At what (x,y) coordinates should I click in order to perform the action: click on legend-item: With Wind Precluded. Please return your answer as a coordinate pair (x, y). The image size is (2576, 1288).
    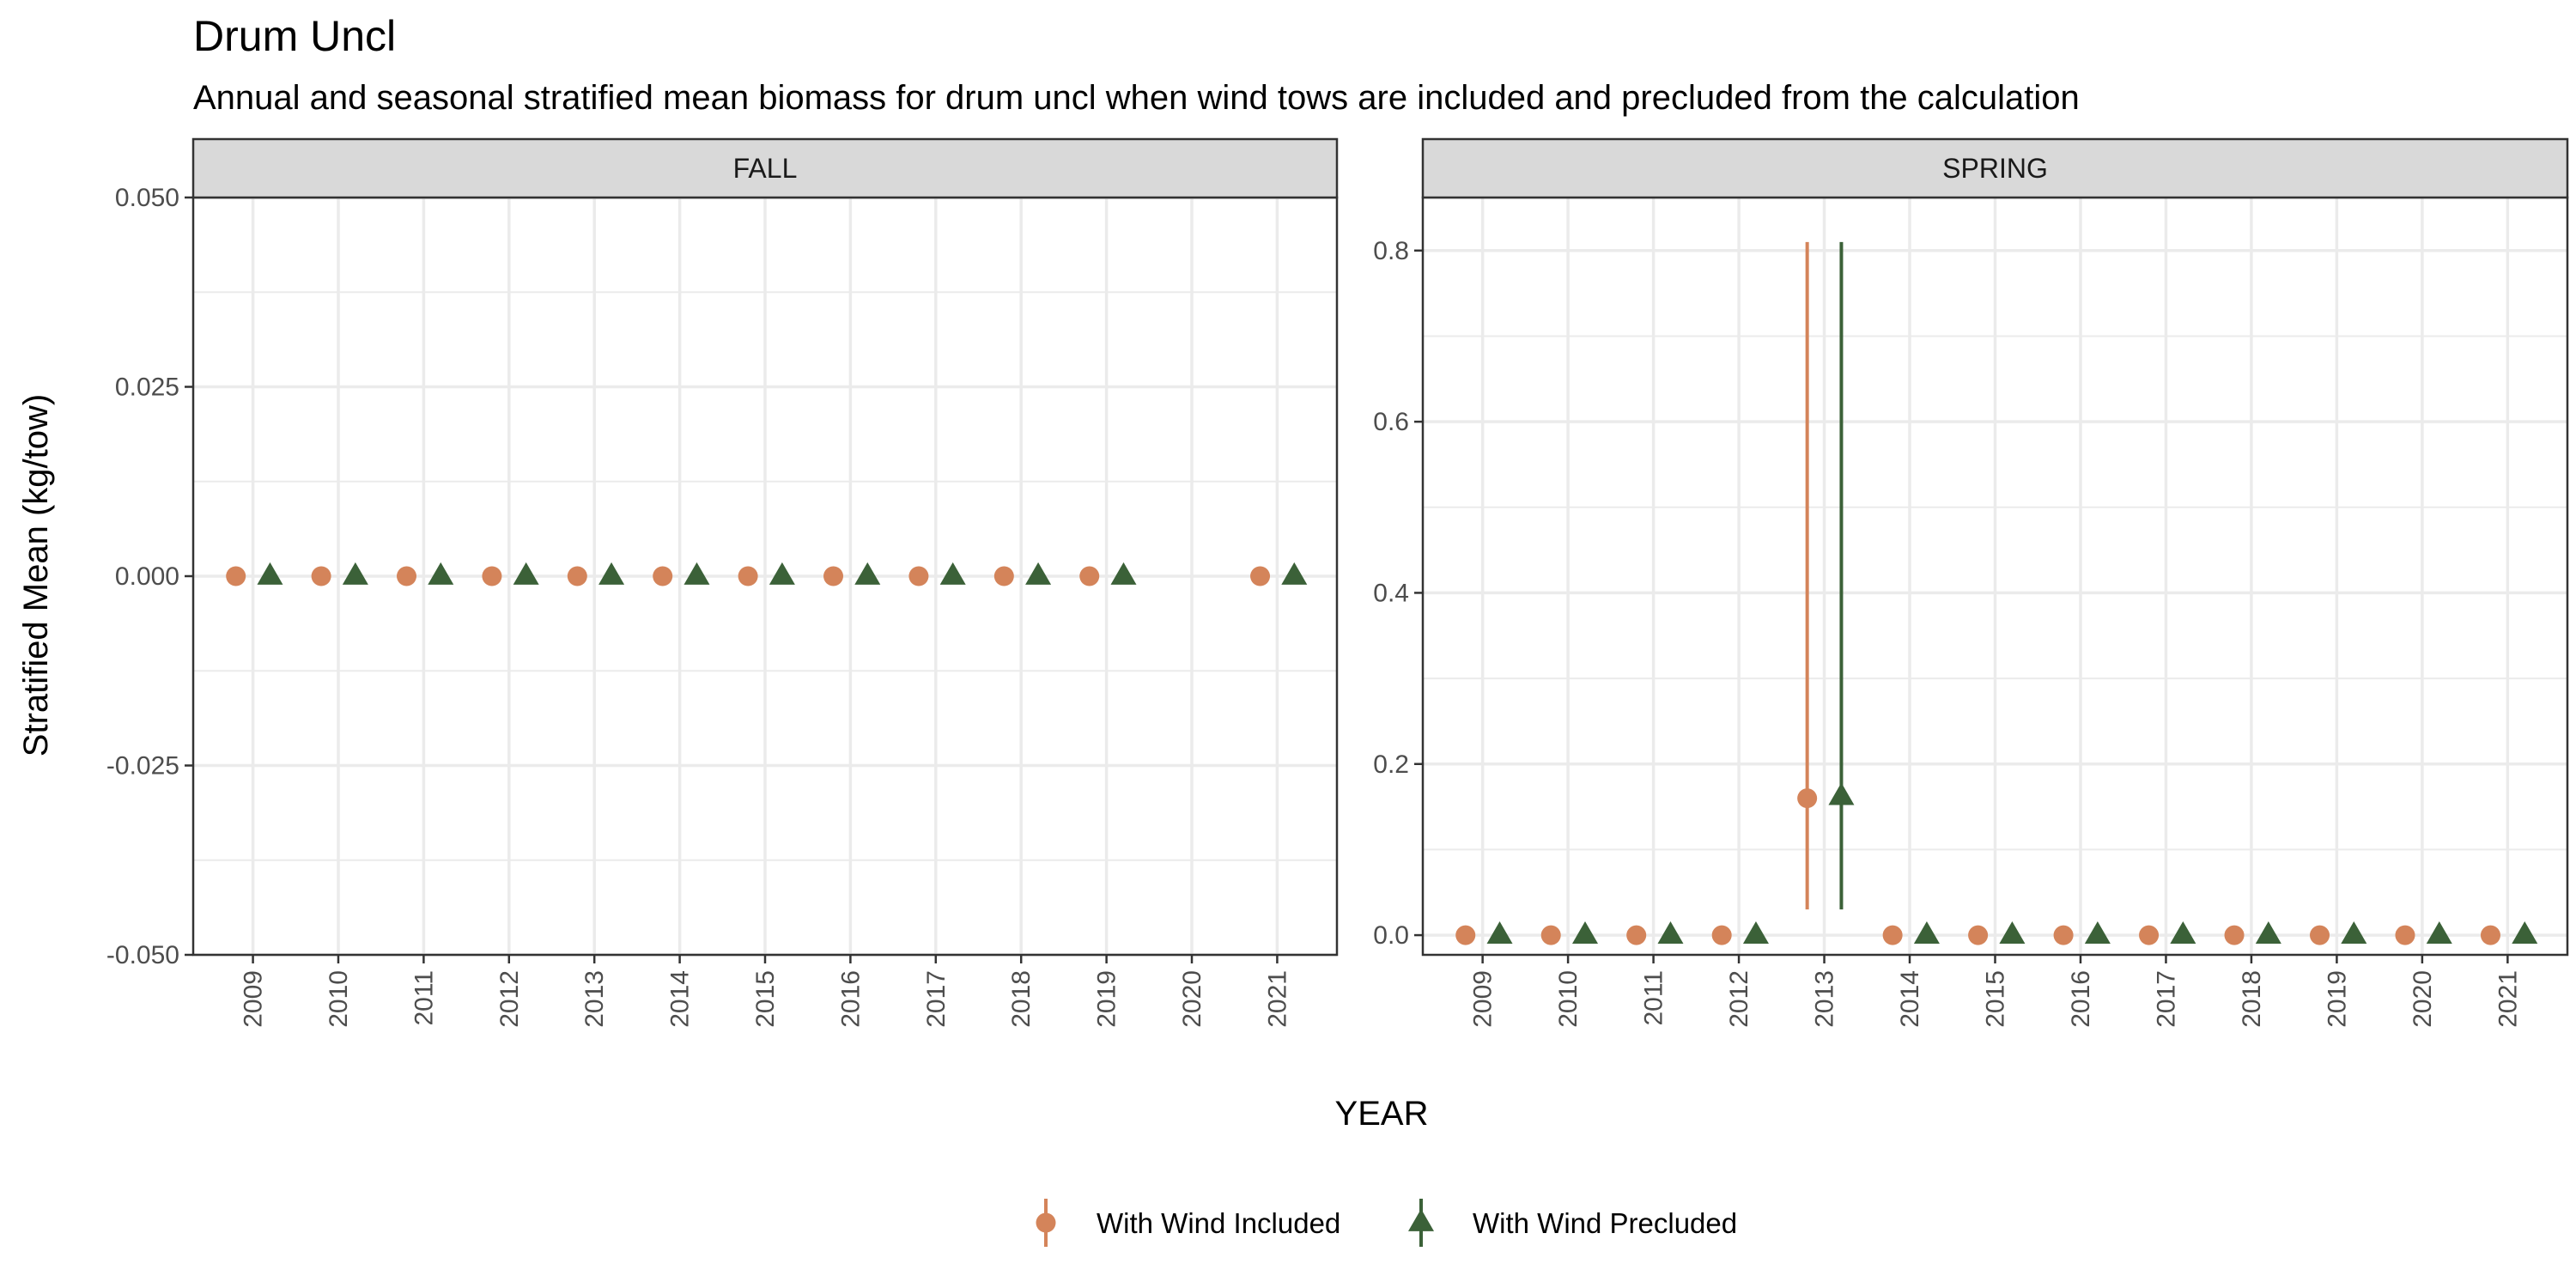
    Looking at the image, I should click on (1572, 1223).